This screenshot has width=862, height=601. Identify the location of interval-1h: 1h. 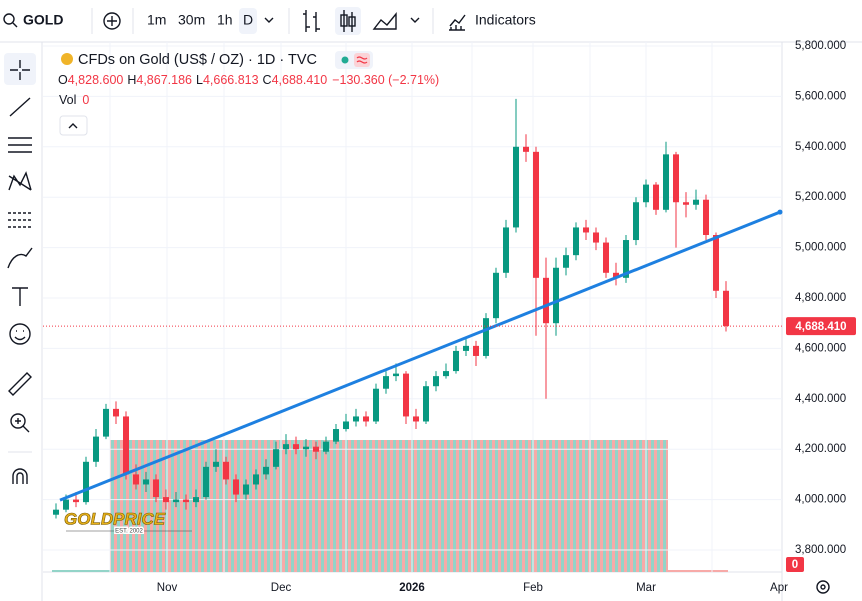
(225, 20).